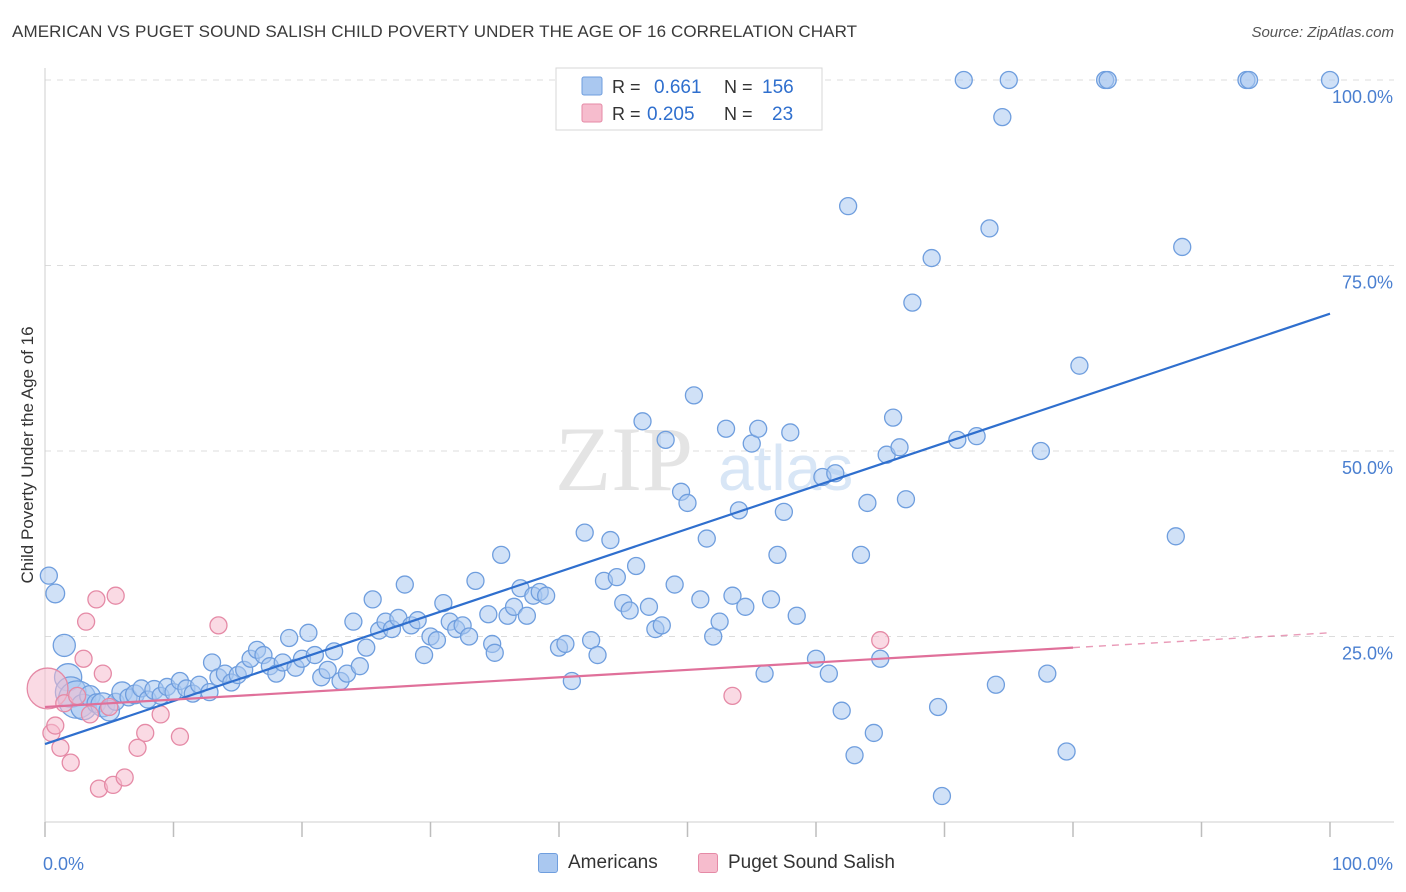 This screenshot has width=1406, height=892. What do you see at coordinates (1322, 32) in the screenshot?
I see `source-label: Source: ZipAtlas.com` at bounding box center [1322, 32].